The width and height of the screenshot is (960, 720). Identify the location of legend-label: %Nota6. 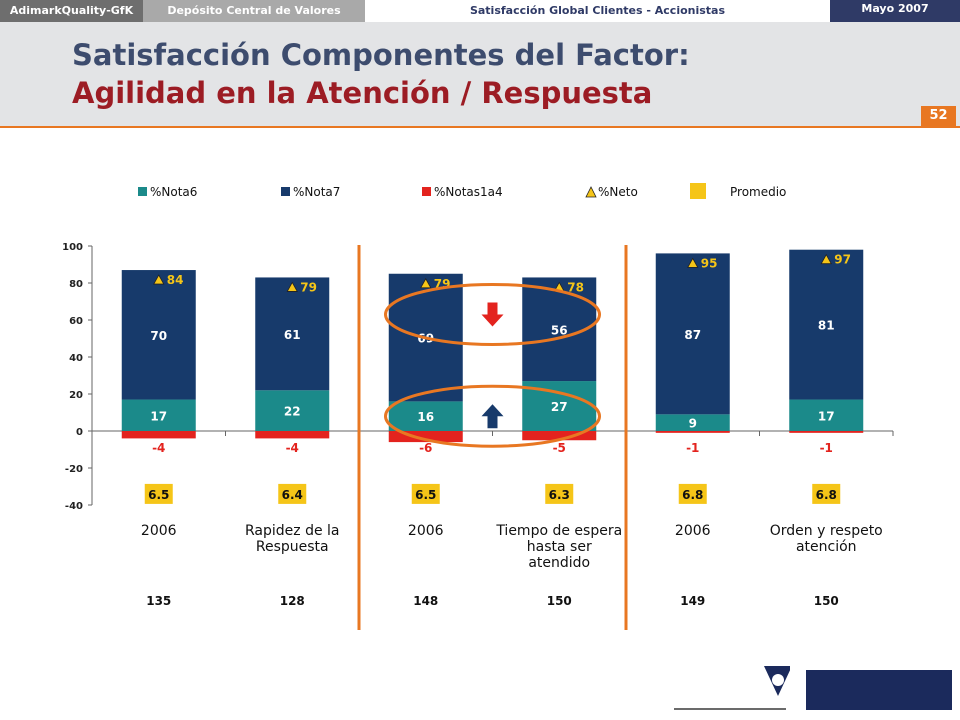
(173, 192).